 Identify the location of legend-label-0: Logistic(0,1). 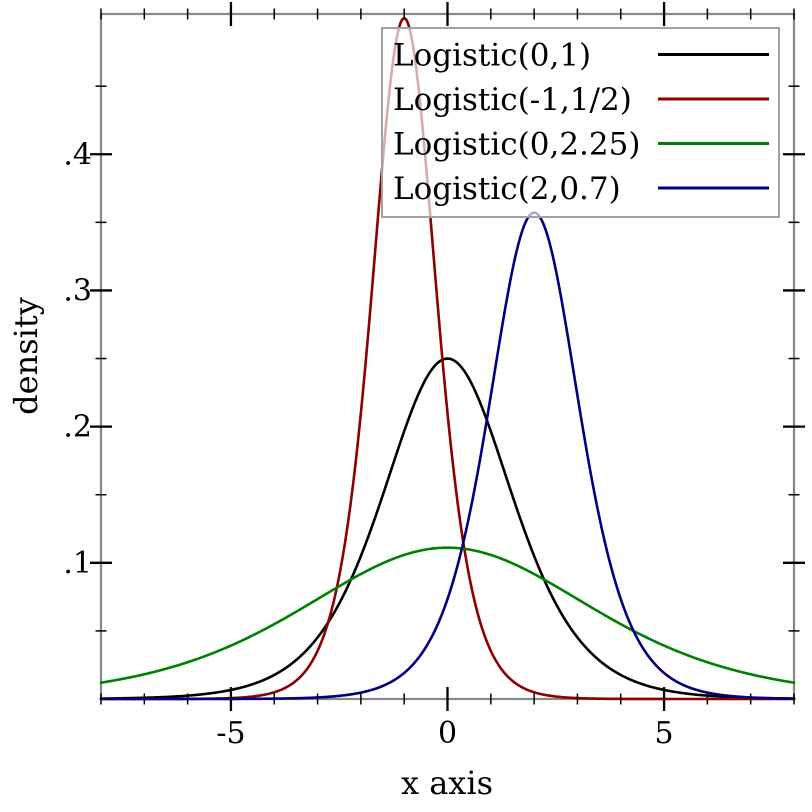
(492, 56).